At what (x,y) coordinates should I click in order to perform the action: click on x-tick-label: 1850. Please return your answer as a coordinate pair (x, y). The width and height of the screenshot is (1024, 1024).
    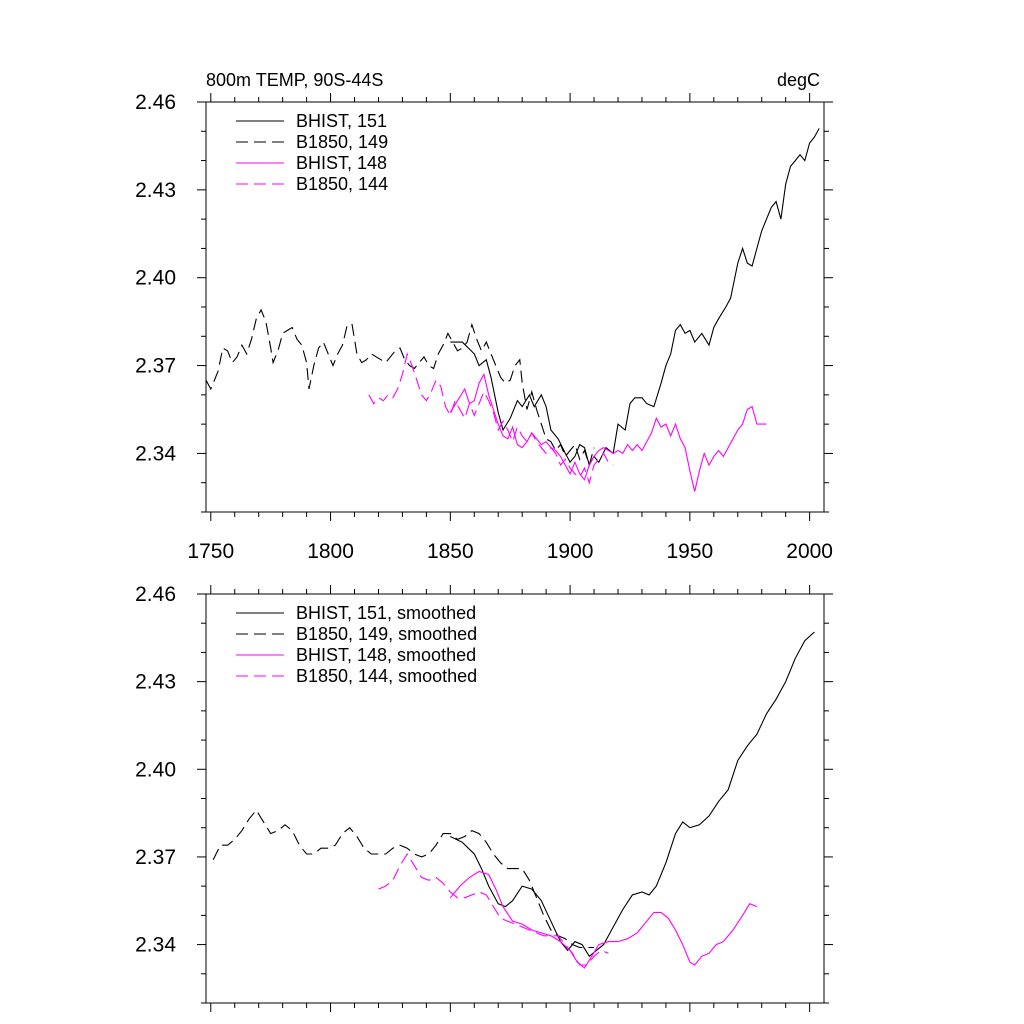
    Looking at the image, I should click on (450, 551).